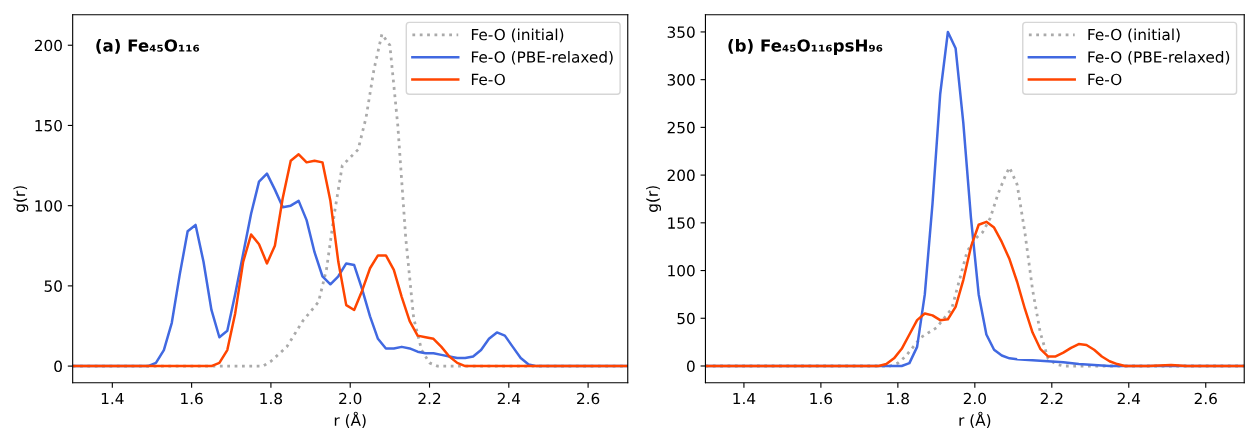  Describe the element at coordinates (681, 127) in the screenshot. I see `y-tick-label: 250` at that location.